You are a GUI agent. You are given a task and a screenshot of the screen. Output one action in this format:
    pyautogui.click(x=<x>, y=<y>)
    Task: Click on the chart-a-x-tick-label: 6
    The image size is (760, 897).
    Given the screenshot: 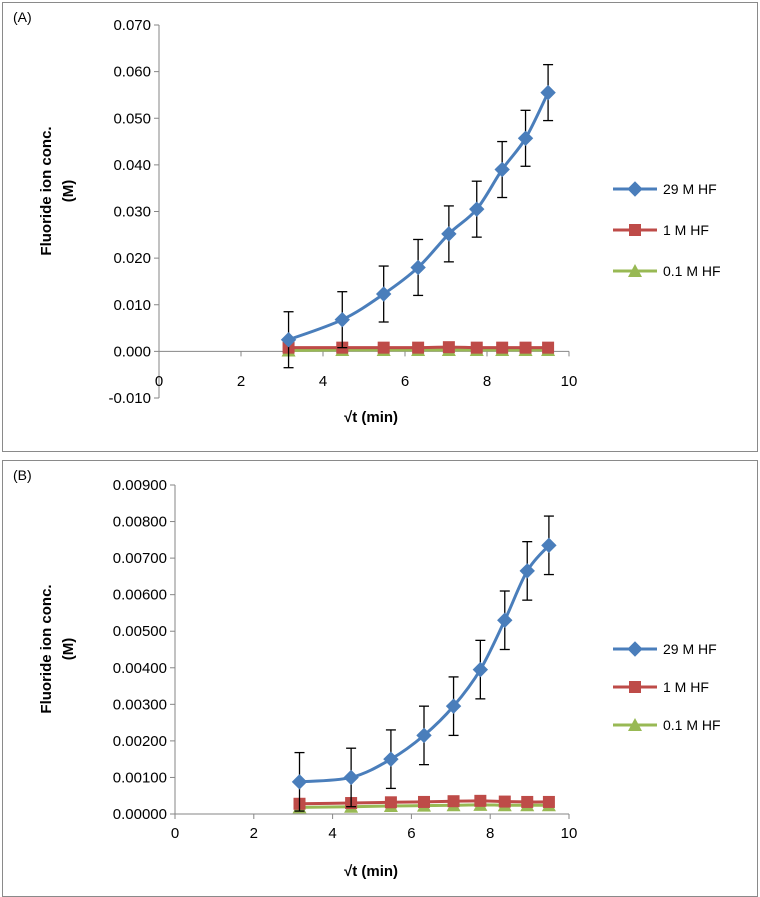 What is the action you would take?
    pyautogui.click(x=405, y=381)
    